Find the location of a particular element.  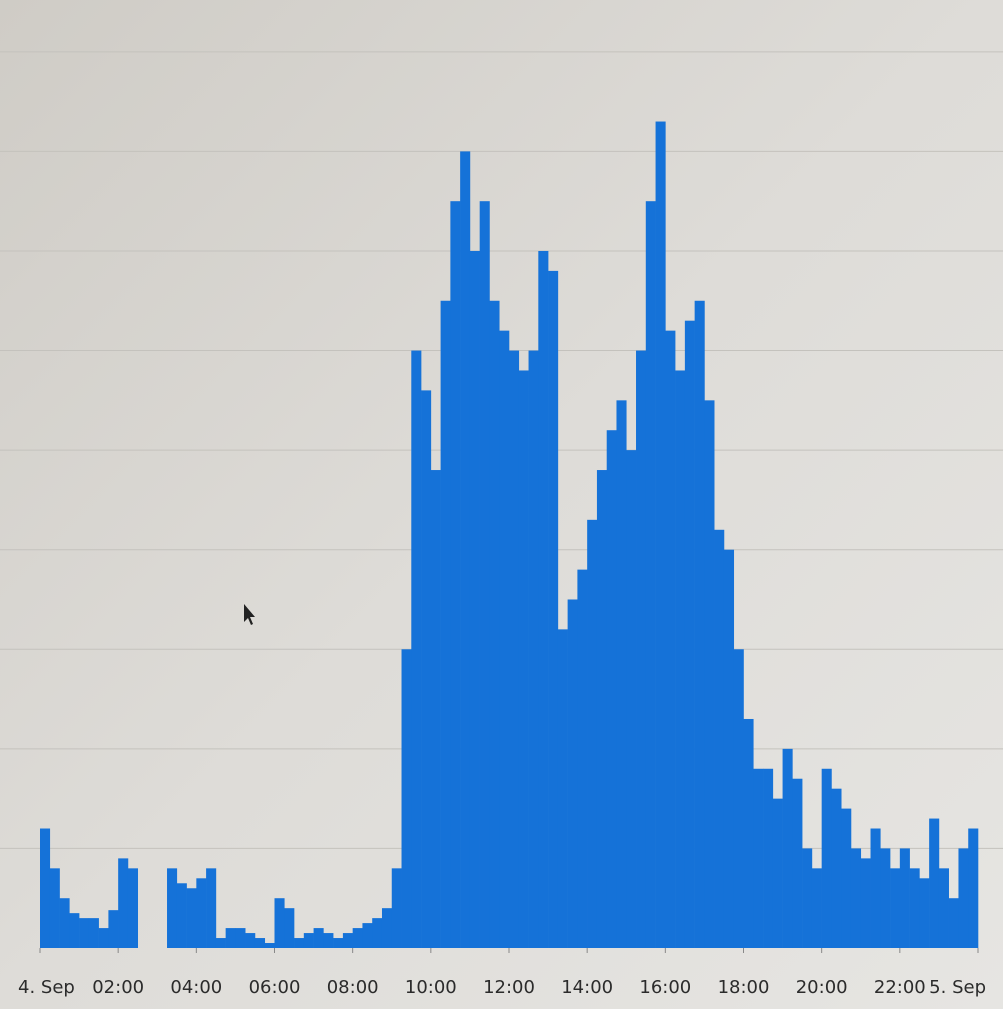

x-tick-label: 20:00 is located at coordinates (822, 987).